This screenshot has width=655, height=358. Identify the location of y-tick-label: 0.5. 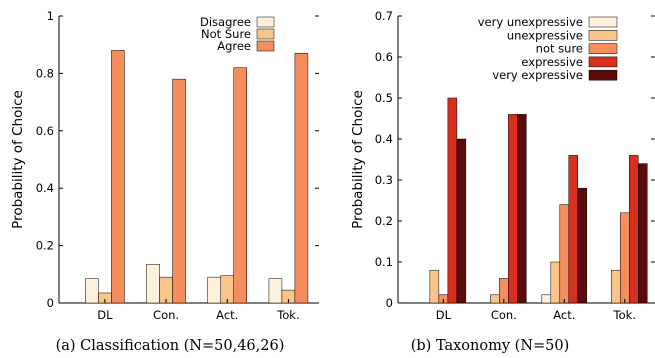
(384, 98).